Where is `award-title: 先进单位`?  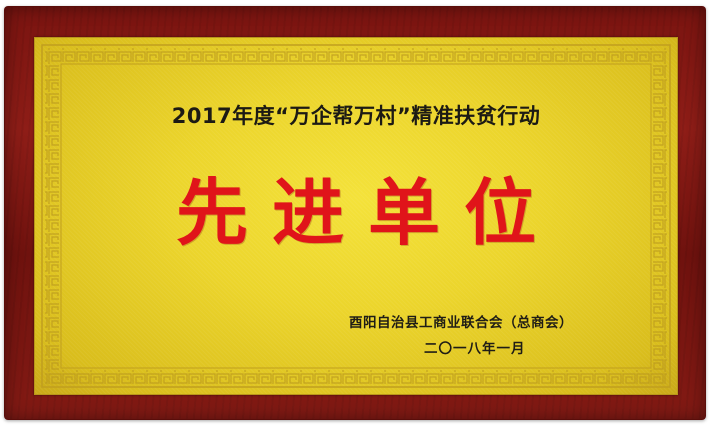
award-title: 先进单位 is located at coordinates (367, 213).